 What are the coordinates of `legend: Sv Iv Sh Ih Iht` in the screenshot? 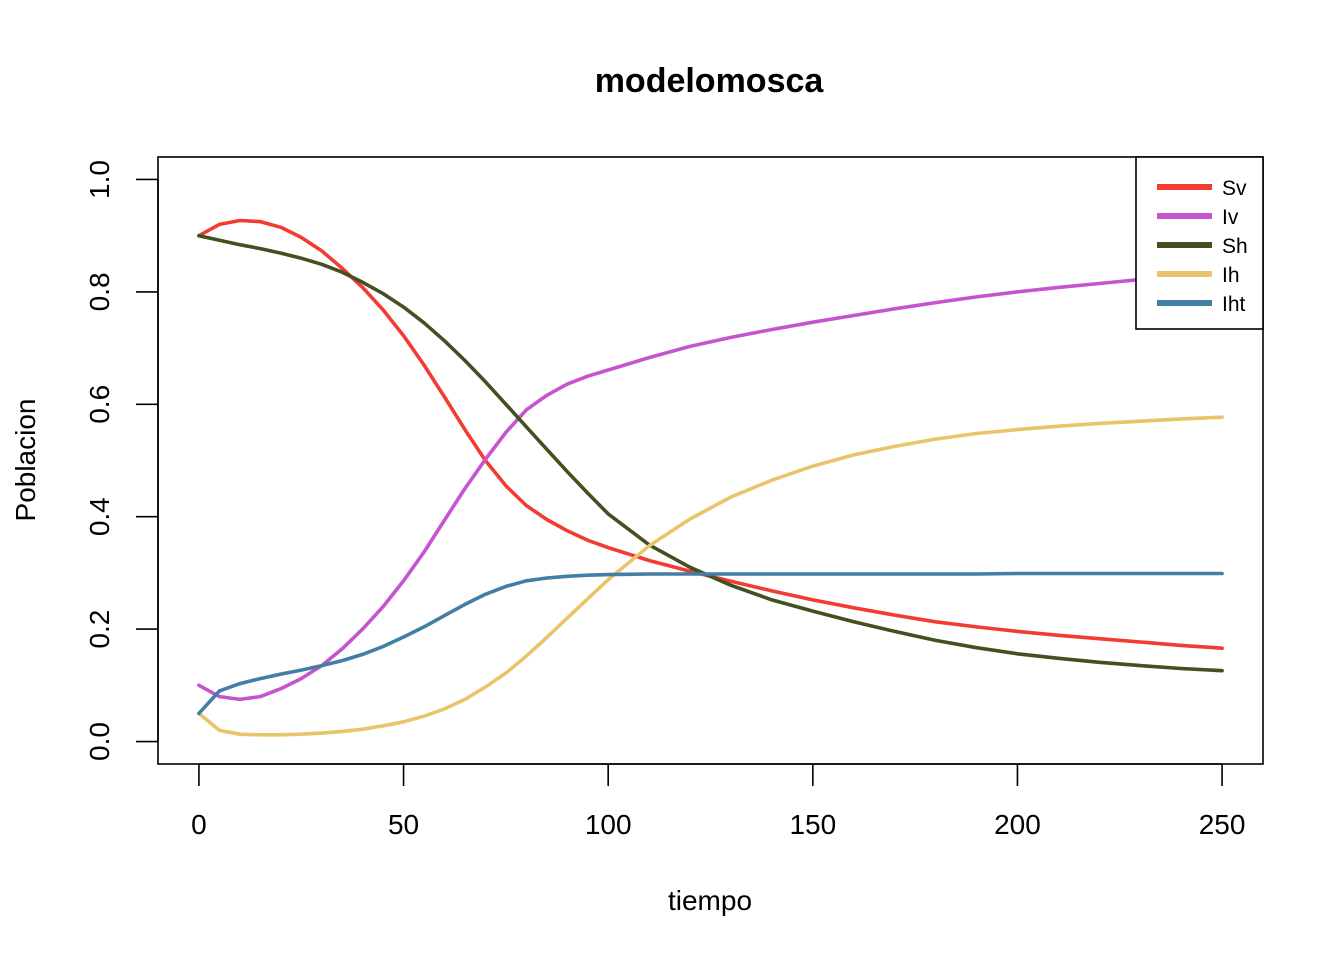 It's located at (1199, 243).